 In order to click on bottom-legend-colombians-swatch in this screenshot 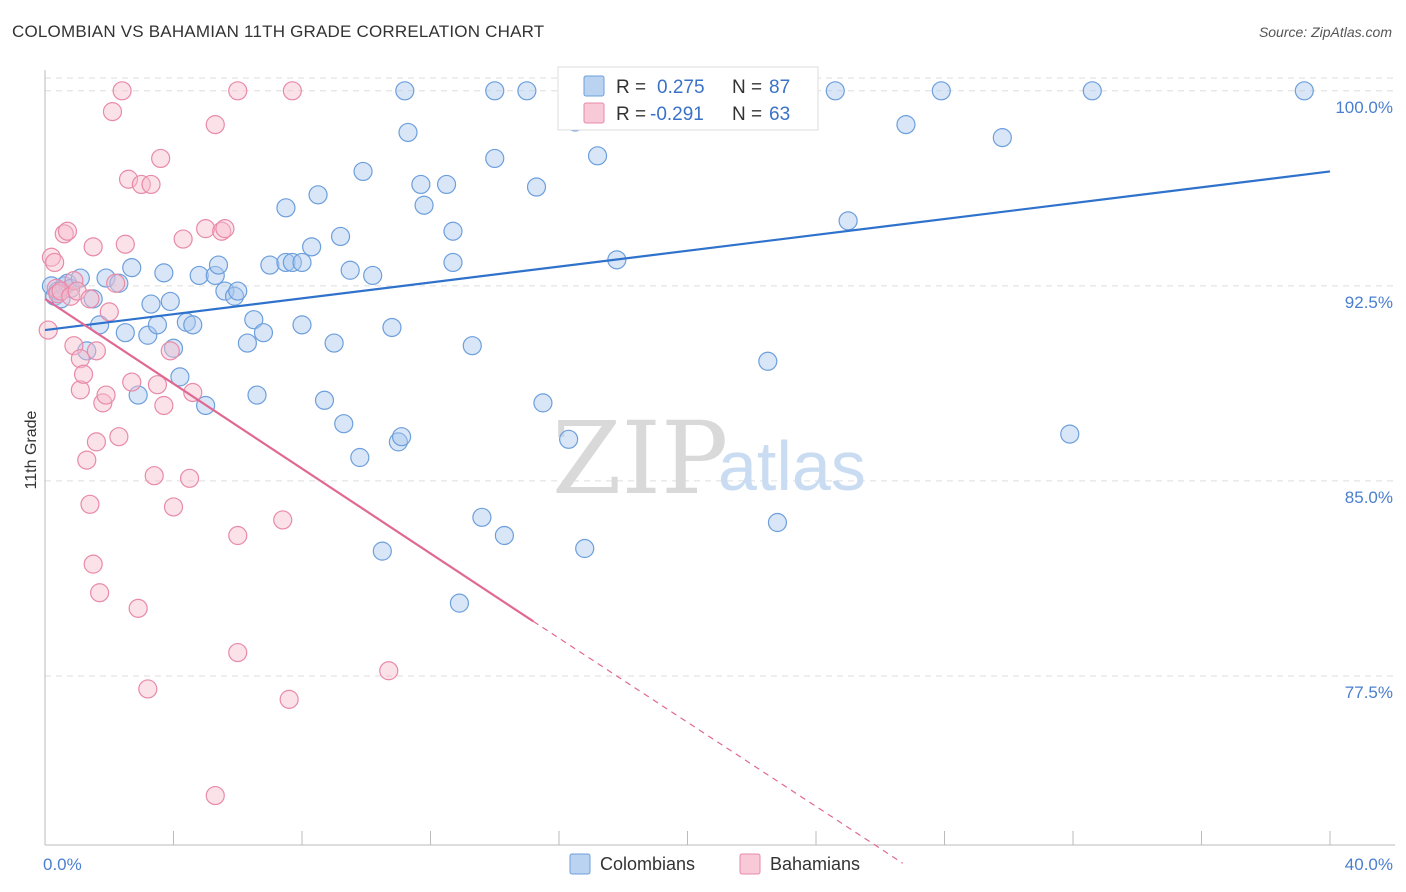, I will do `click(580, 864)`.